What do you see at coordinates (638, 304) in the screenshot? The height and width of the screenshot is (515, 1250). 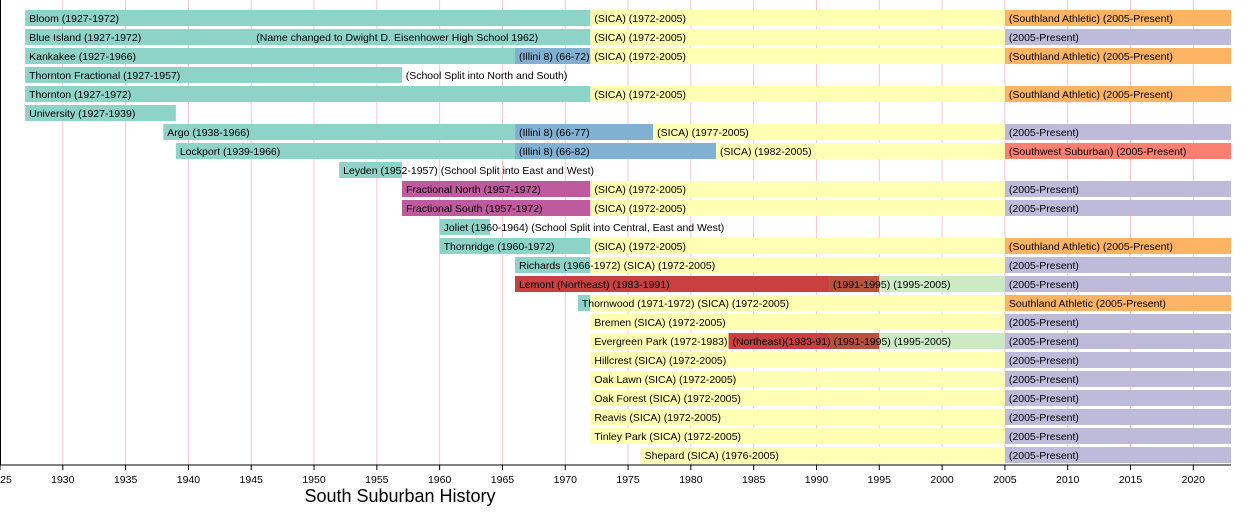 I see `bar-label: Thornwood (1971-1972)` at bounding box center [638, 304].